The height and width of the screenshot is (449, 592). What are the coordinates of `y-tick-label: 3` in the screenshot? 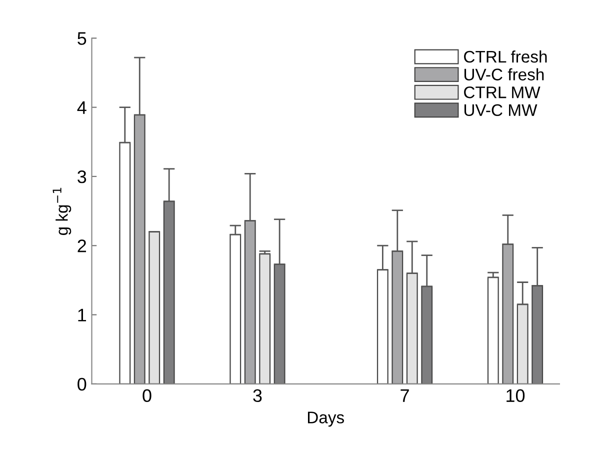 It's located at (82, 177).